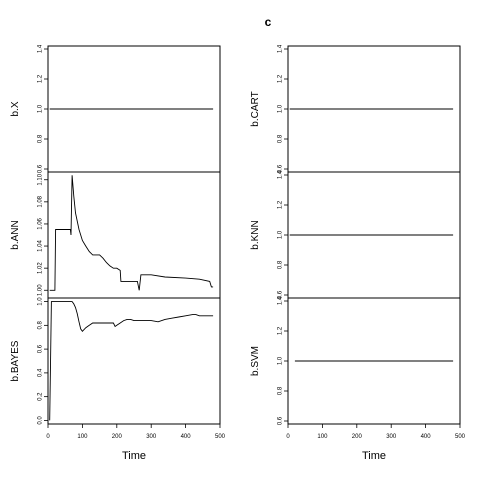  I want to click on b-ann-ytick-label: 1.04, so click(41, 246).